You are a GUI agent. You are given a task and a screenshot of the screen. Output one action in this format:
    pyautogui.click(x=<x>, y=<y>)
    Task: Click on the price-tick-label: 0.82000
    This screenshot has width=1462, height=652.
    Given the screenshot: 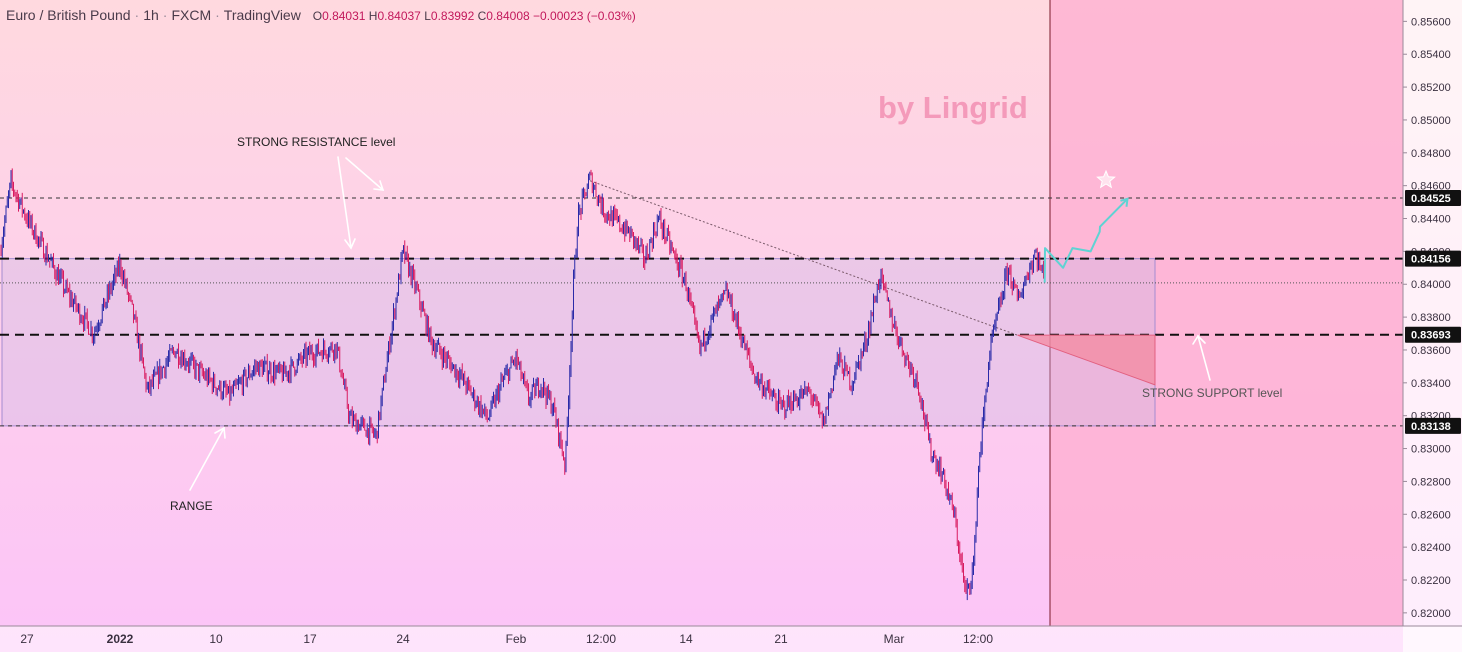 What is the action you would take?
    pyautogui.click(x=1431, y=614)
    